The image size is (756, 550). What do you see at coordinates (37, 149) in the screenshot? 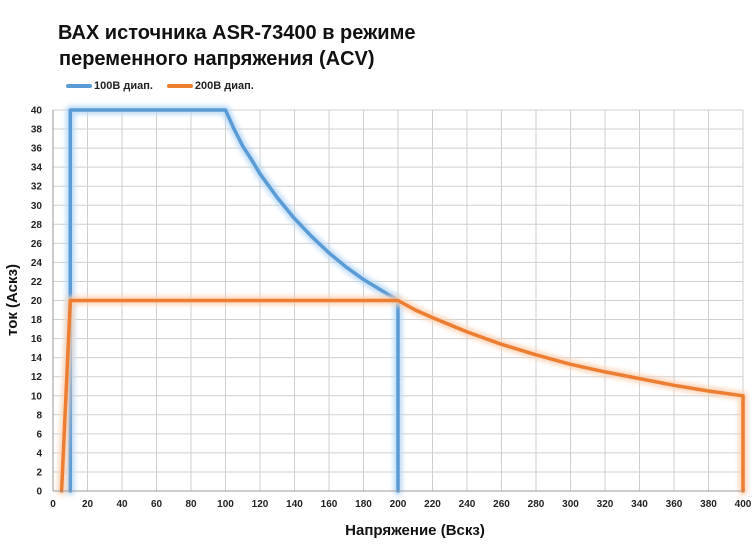
I see `y-tick-label: 36` at bounding box center [37, 149].